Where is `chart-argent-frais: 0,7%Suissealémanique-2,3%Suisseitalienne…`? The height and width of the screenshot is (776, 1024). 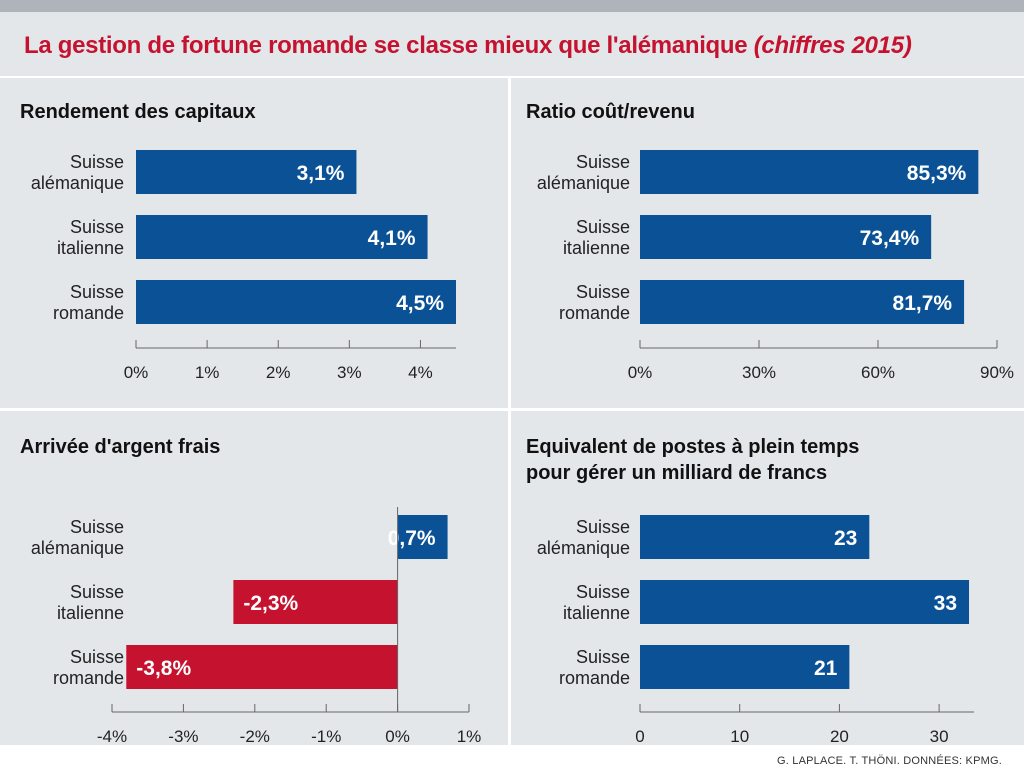 chart-argent-frais: 0,7%Suissealémanique-2,3%Suisseitalienne… is located at coordinates (256, 626).